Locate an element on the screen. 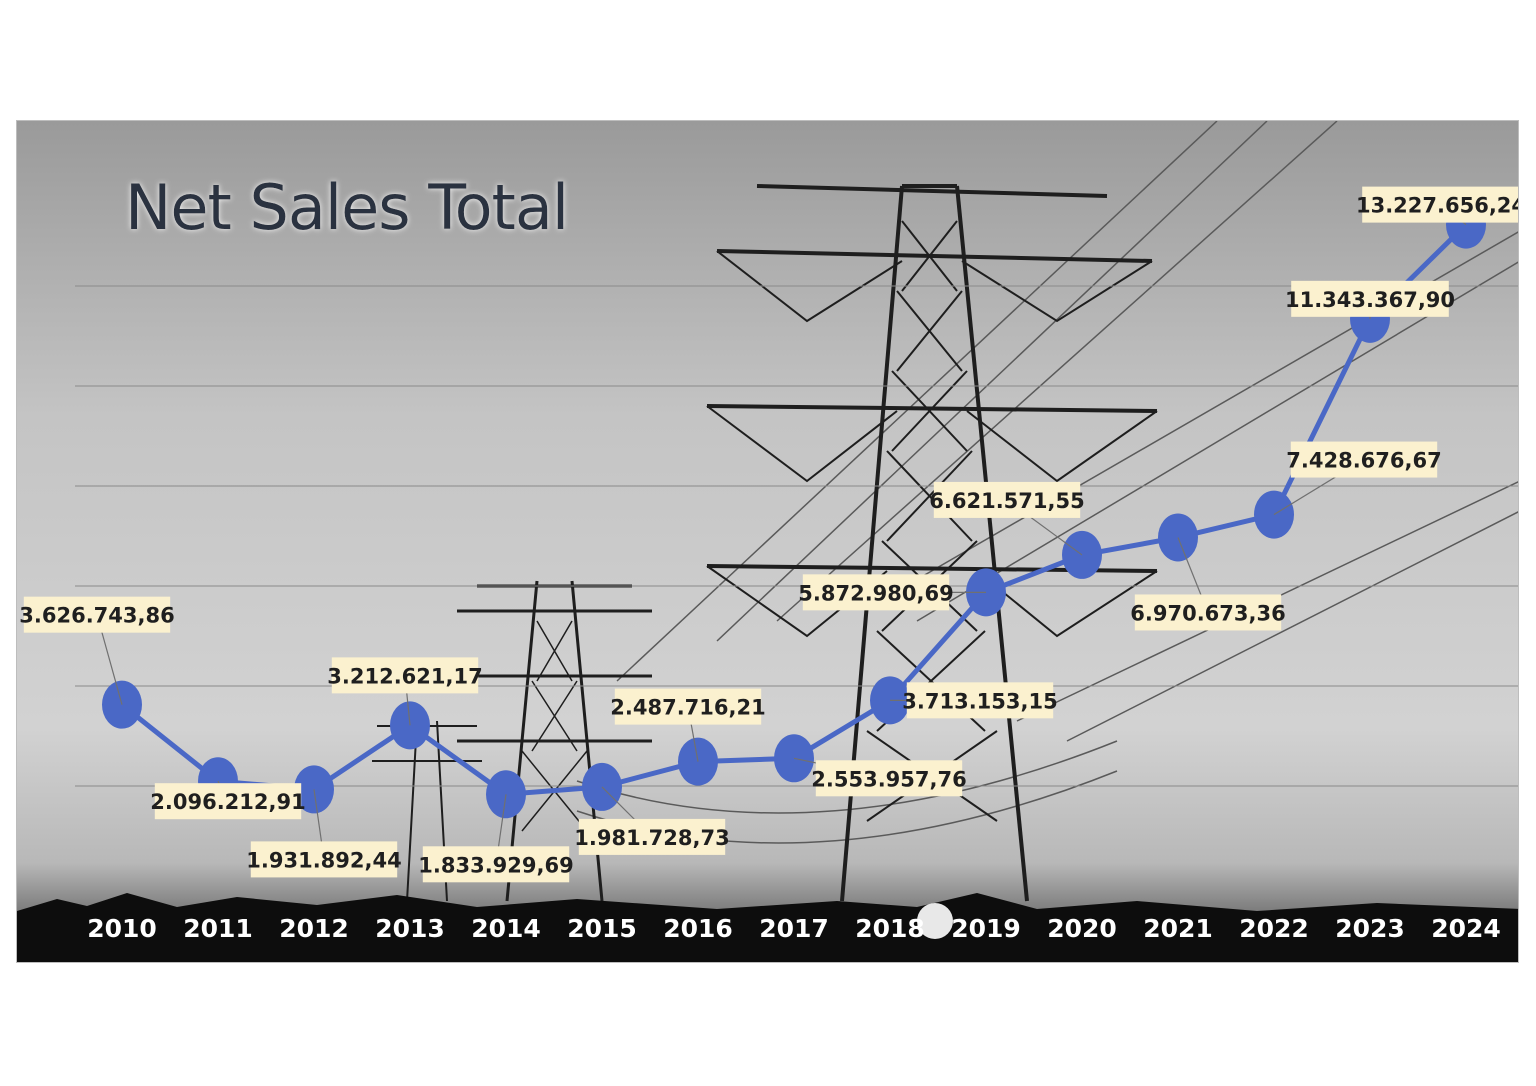  data-label-2013: 3.212.621,17 is located at coordinates (405, 691).